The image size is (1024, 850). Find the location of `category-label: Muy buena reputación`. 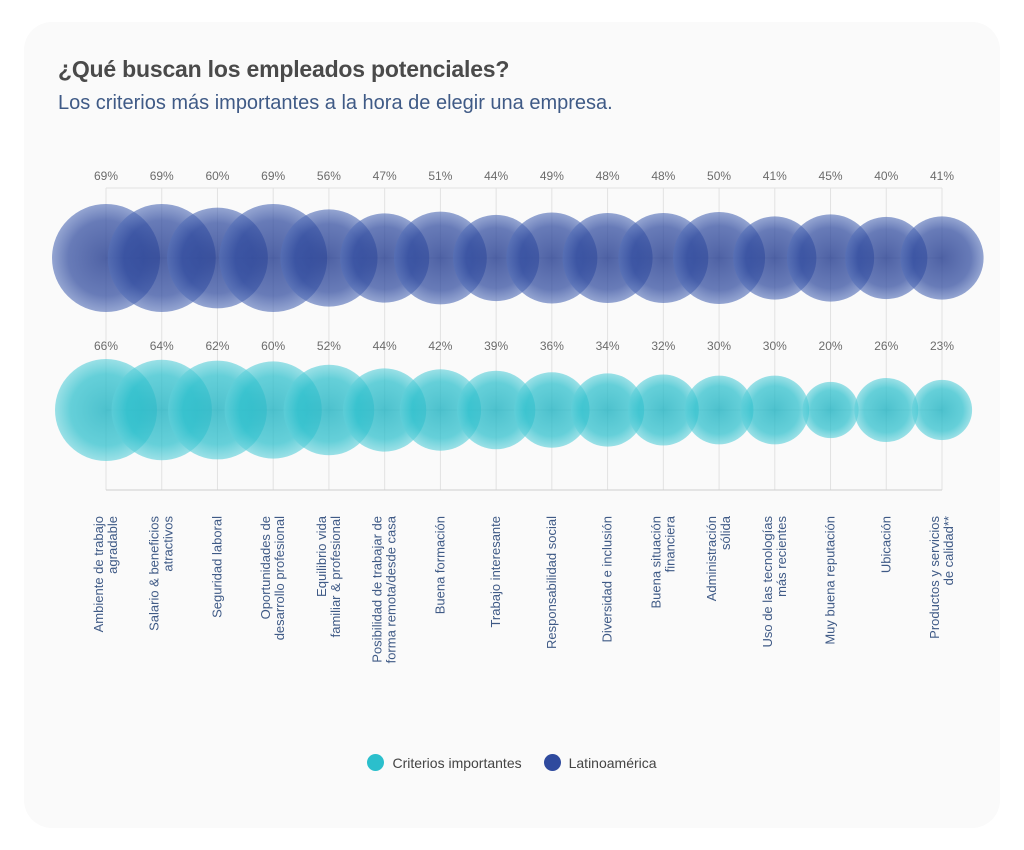

category-label: Muy buena reputación is located at coordinates (830, 580).